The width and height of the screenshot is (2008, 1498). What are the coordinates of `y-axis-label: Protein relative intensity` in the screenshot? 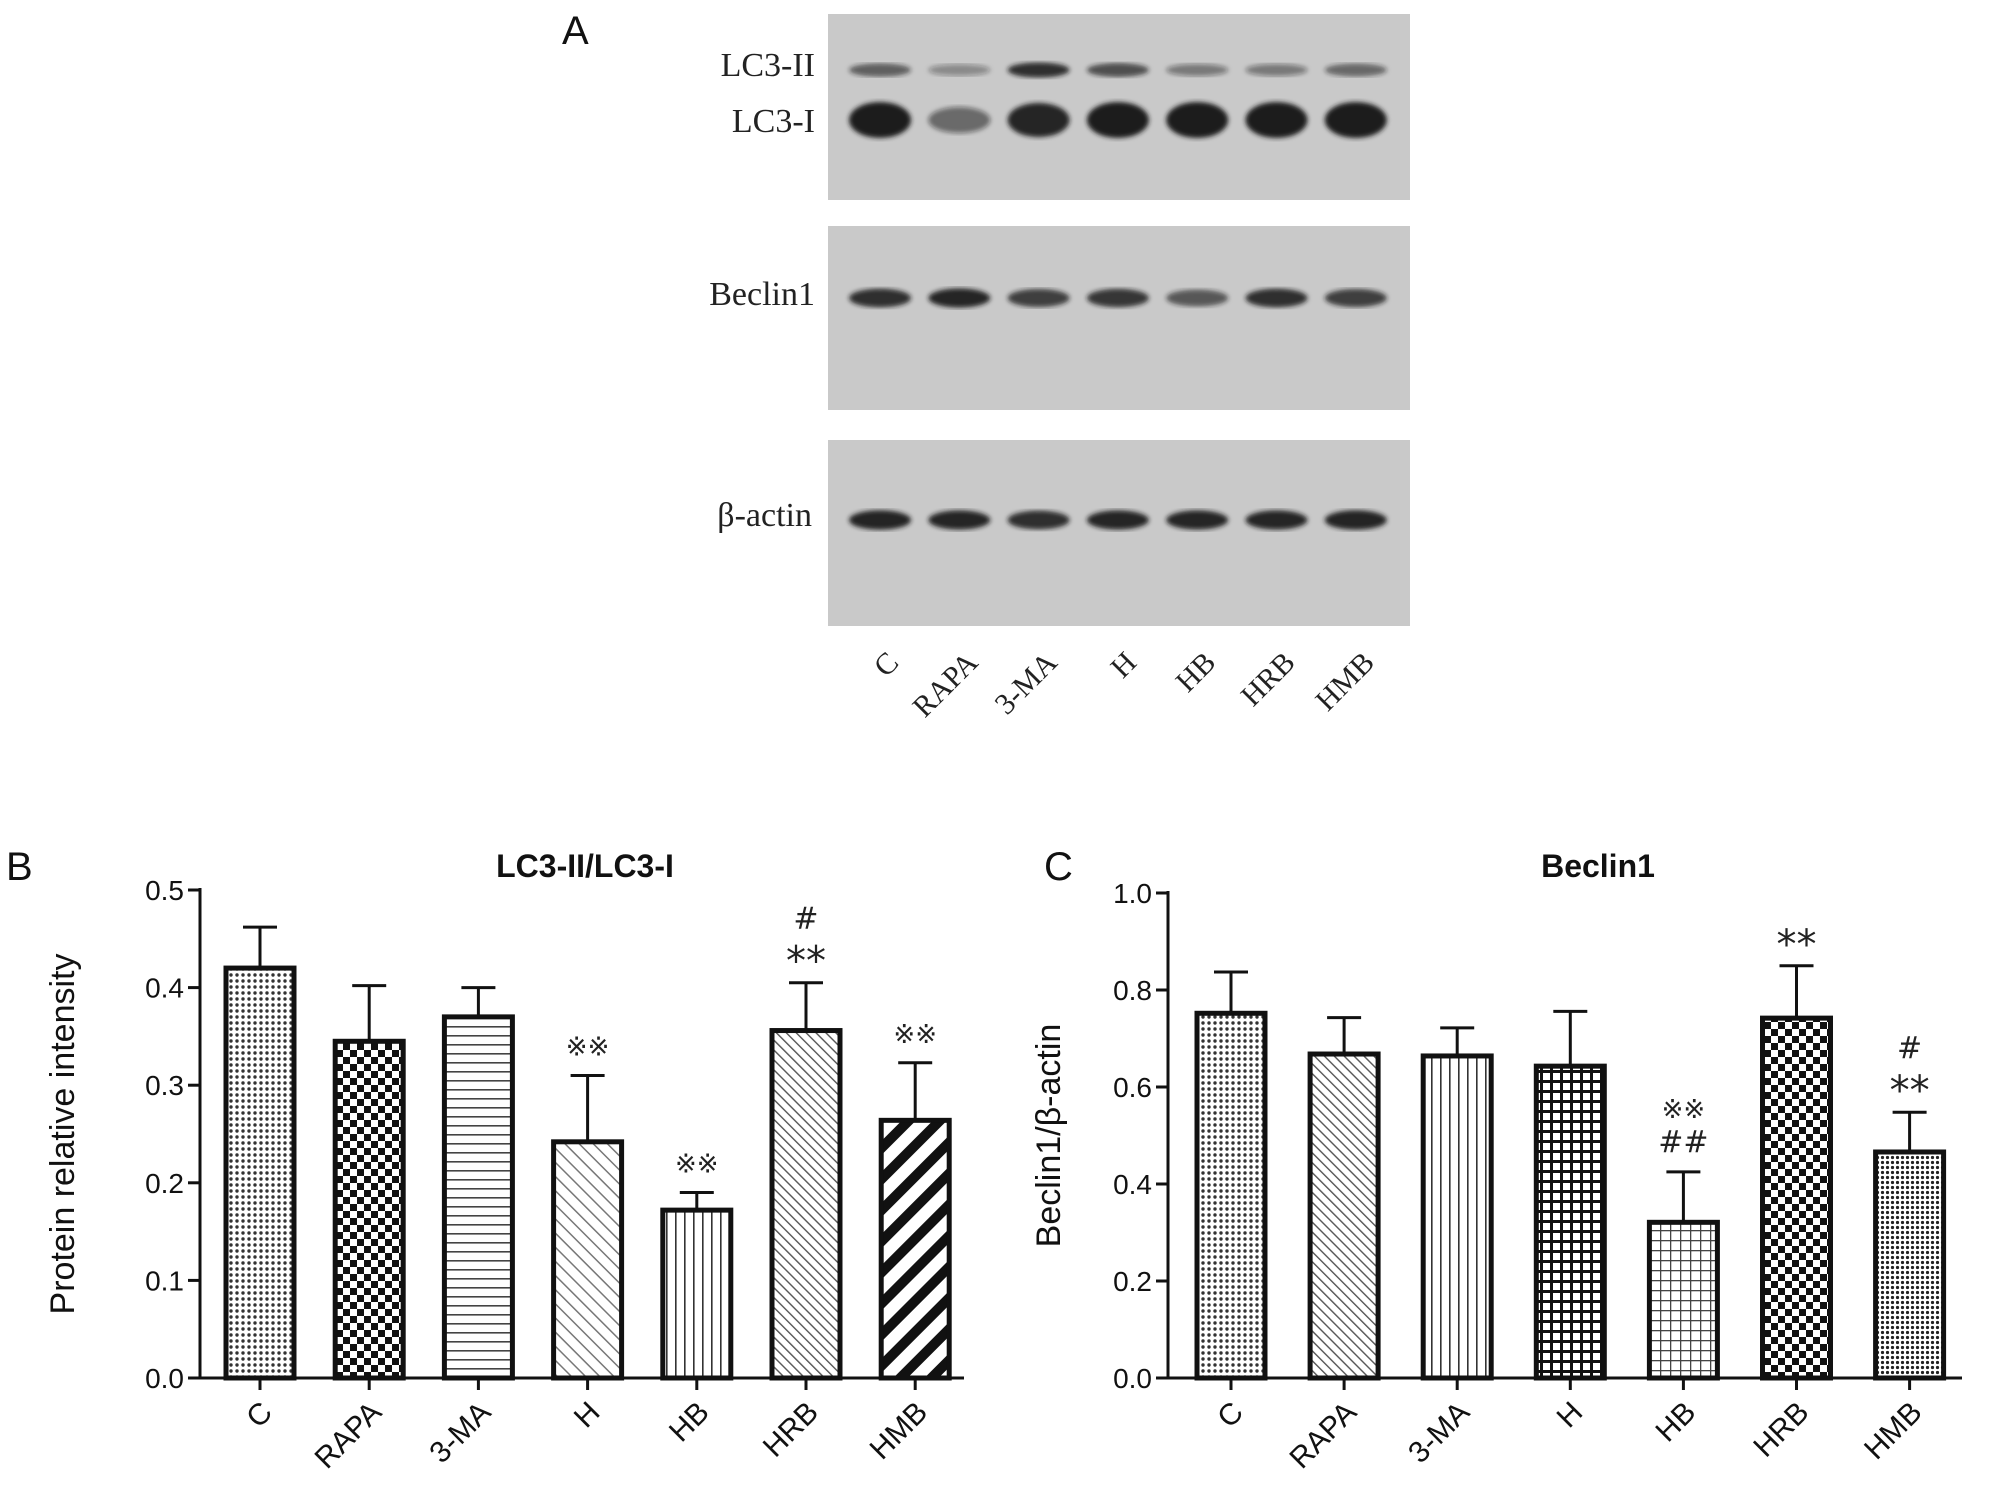 It's located at (63, 1134).